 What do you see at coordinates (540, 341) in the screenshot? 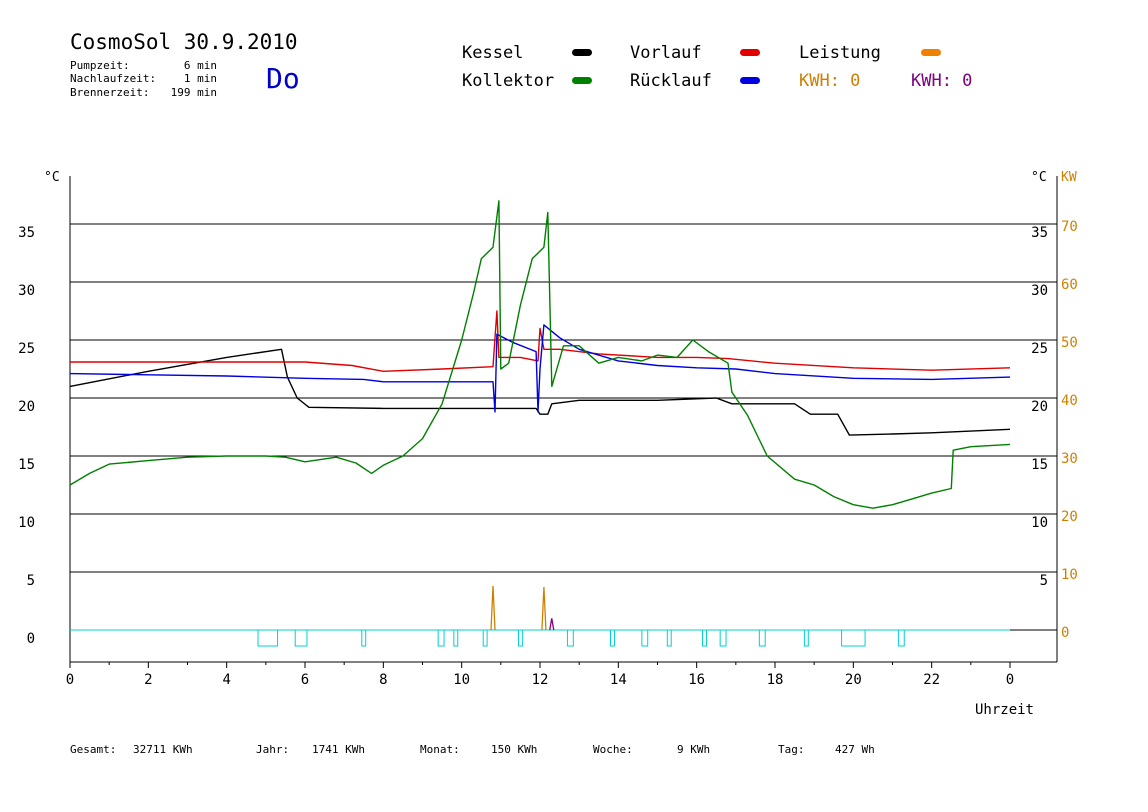
I see `series-line-vorlauf` at bounding box center [540, 341].